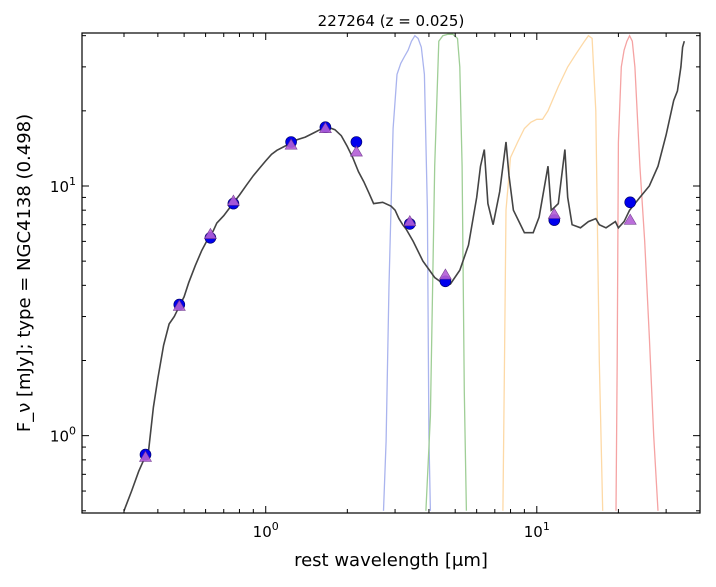 The image size is (716, 587). I want to click on x-tick-label: 10⁰, so click(266, 530).